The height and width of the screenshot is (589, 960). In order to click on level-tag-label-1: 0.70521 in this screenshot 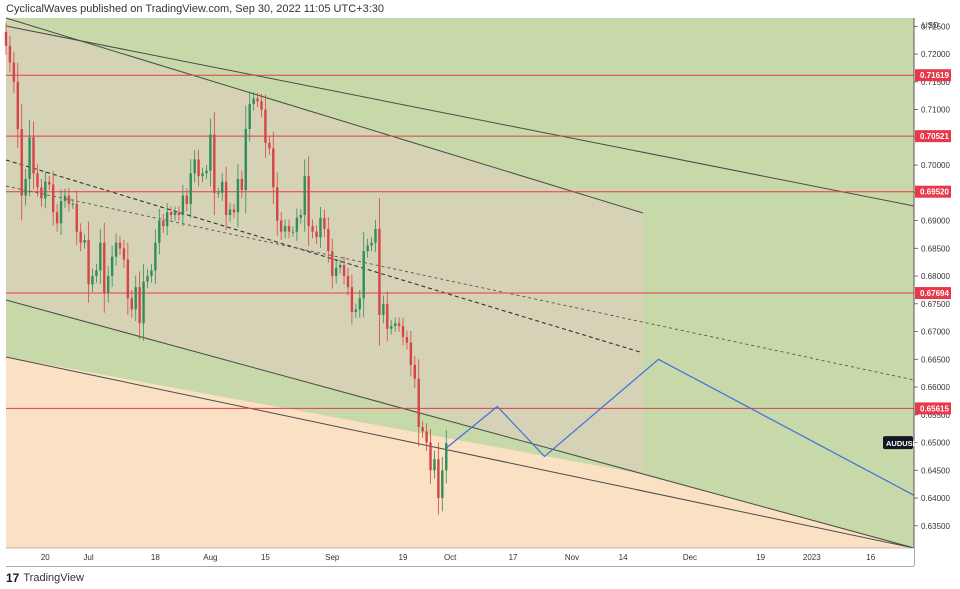, I will do `click(934, 136)`.